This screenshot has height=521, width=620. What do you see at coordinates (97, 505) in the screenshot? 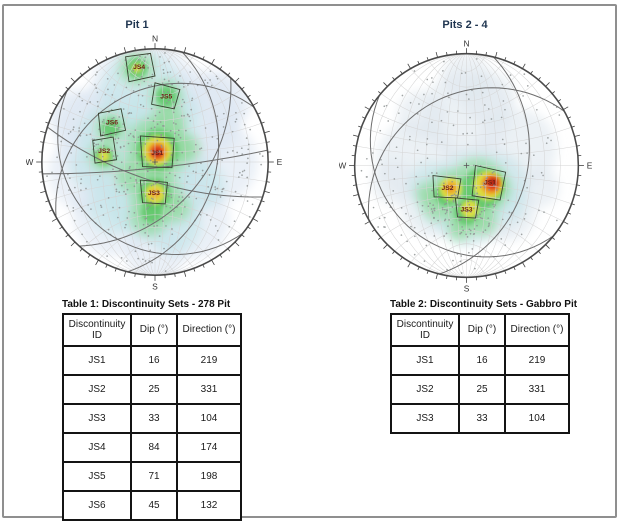
I see `table-cell: JS6` at bounding box center [97, 505].